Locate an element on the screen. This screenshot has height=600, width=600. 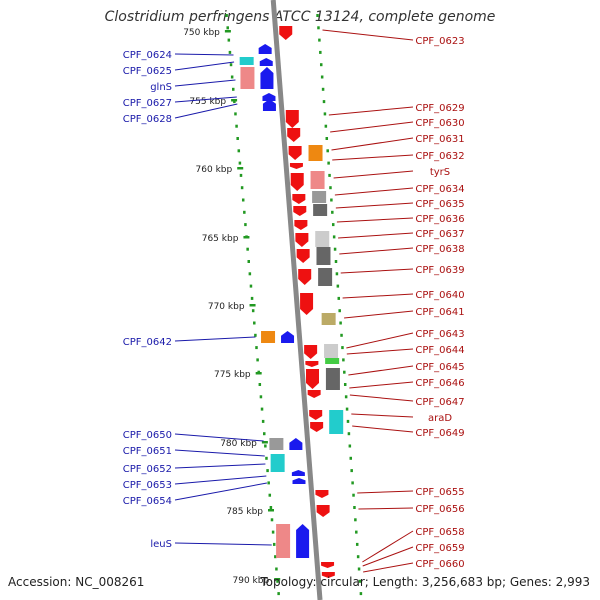
right-gene-label: CPF_0660 is located at coordinates (439, 564).